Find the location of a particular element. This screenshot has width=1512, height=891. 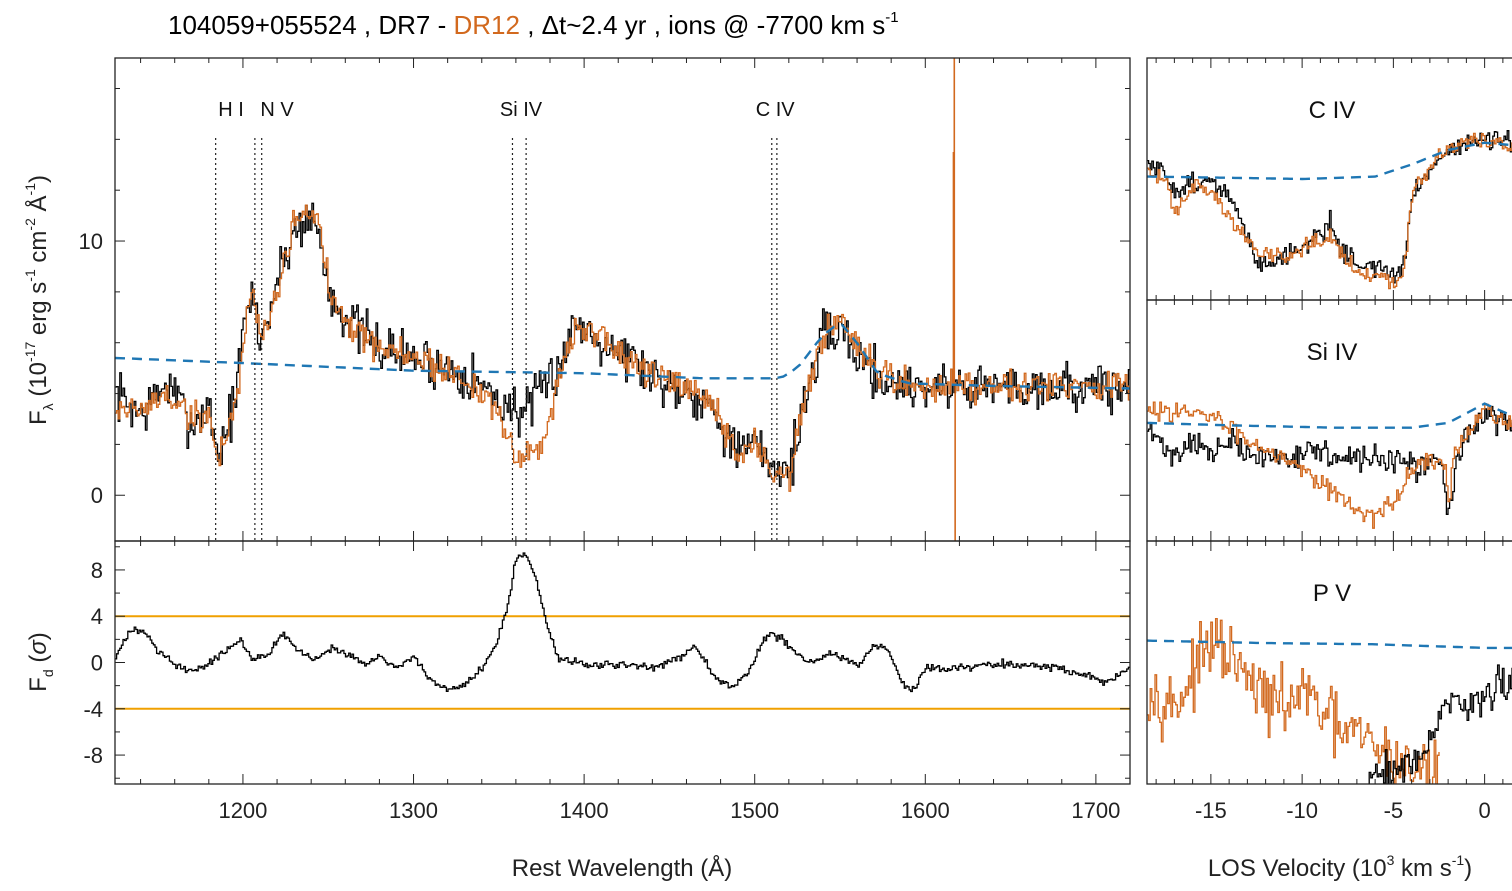

difference-series-group is located at coordinates (622, 631).